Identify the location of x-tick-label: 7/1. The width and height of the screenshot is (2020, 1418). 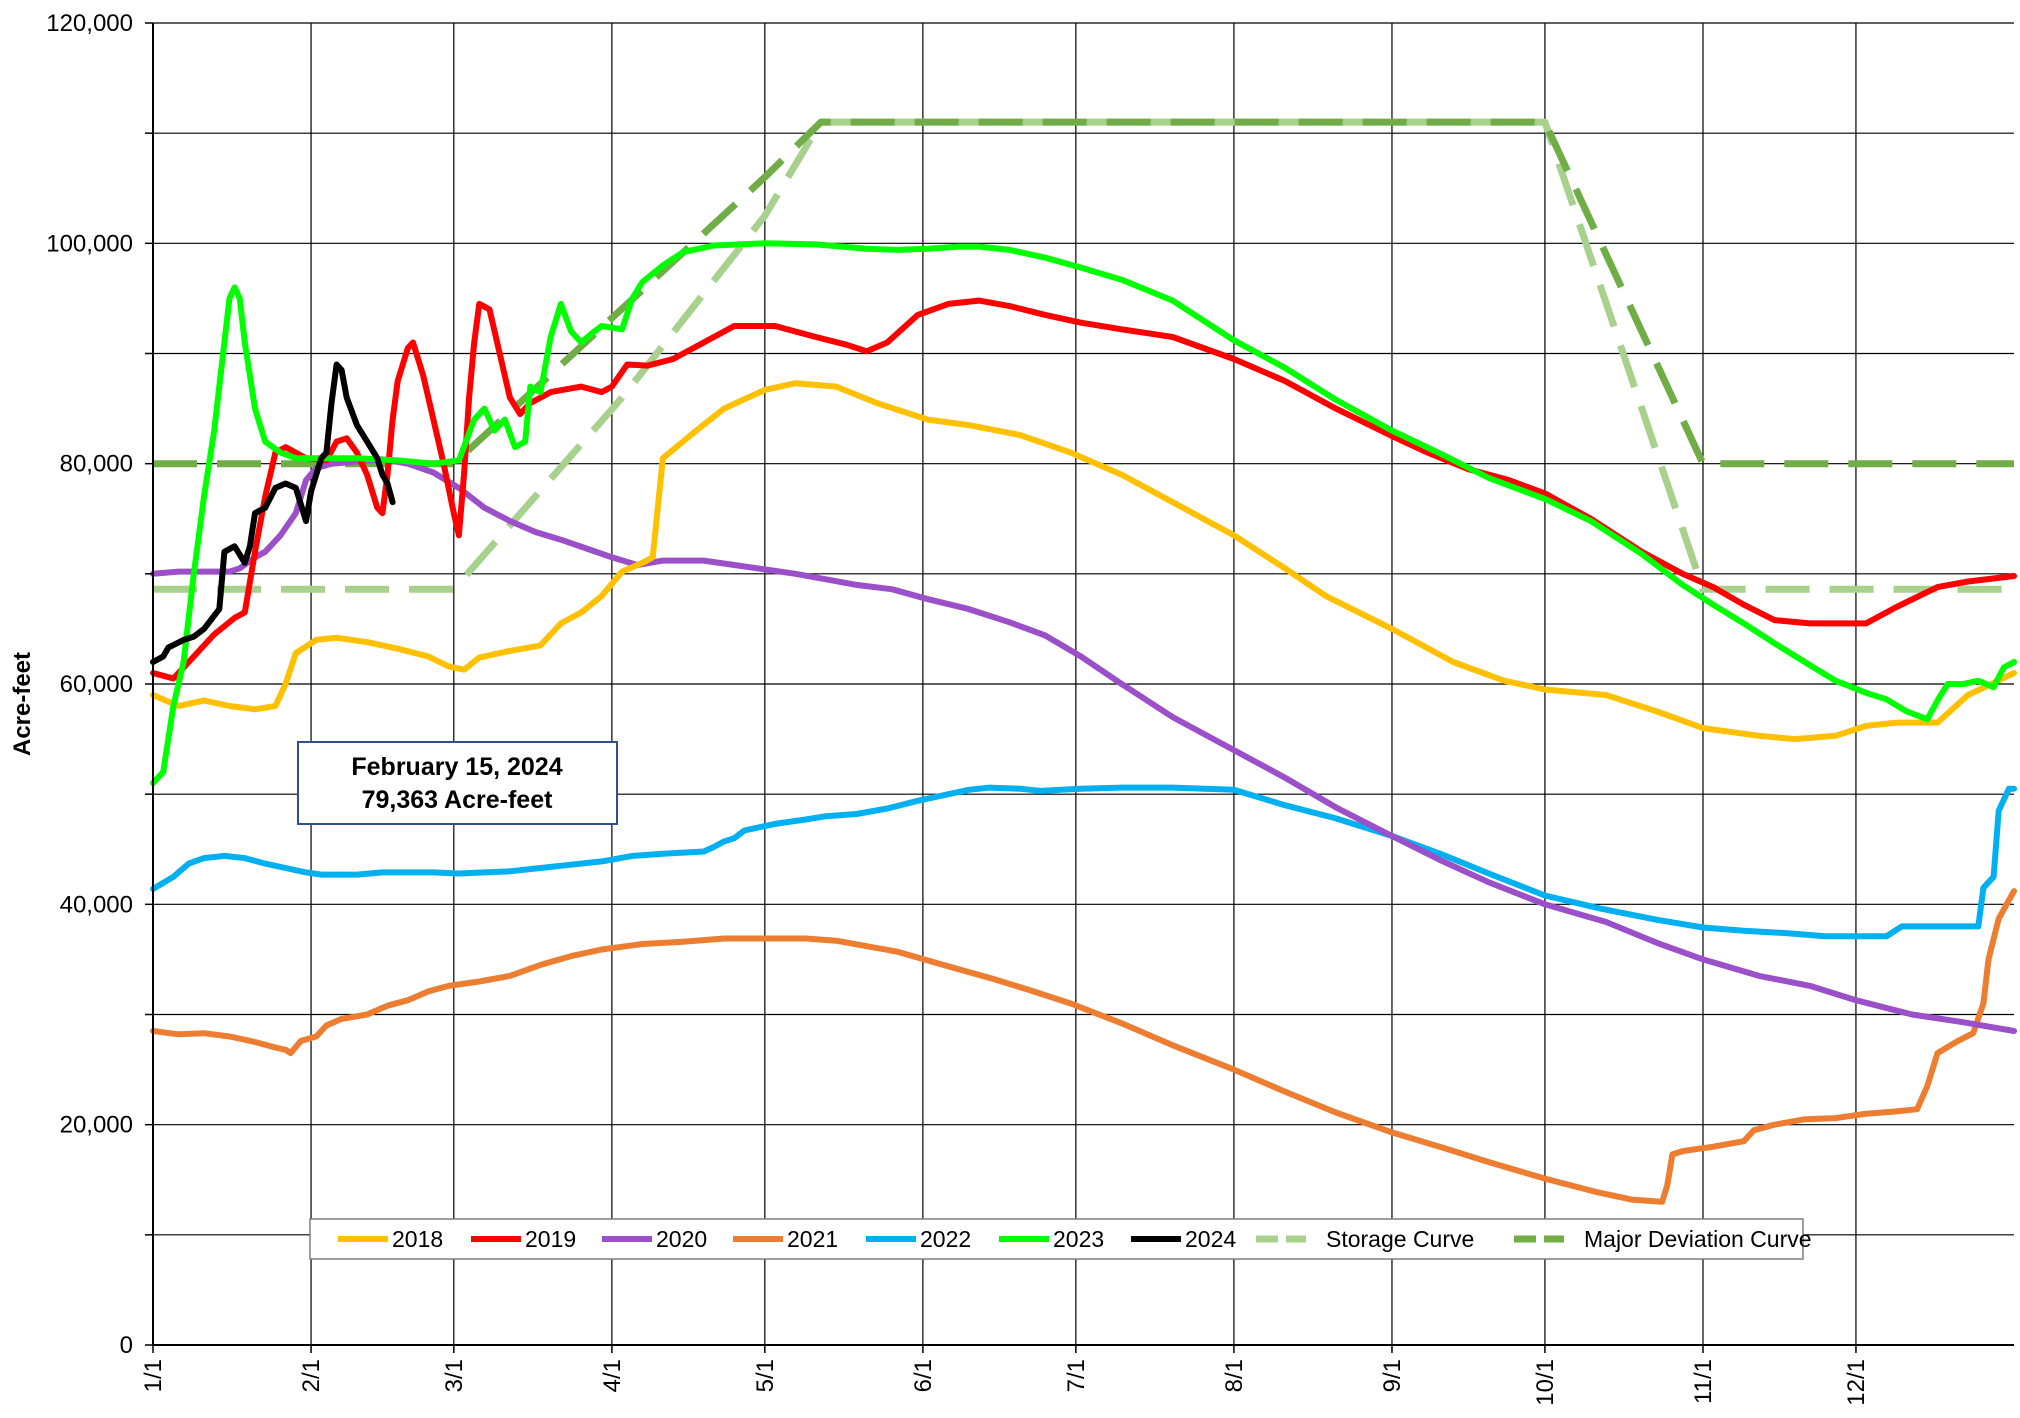
(1076, 1375).